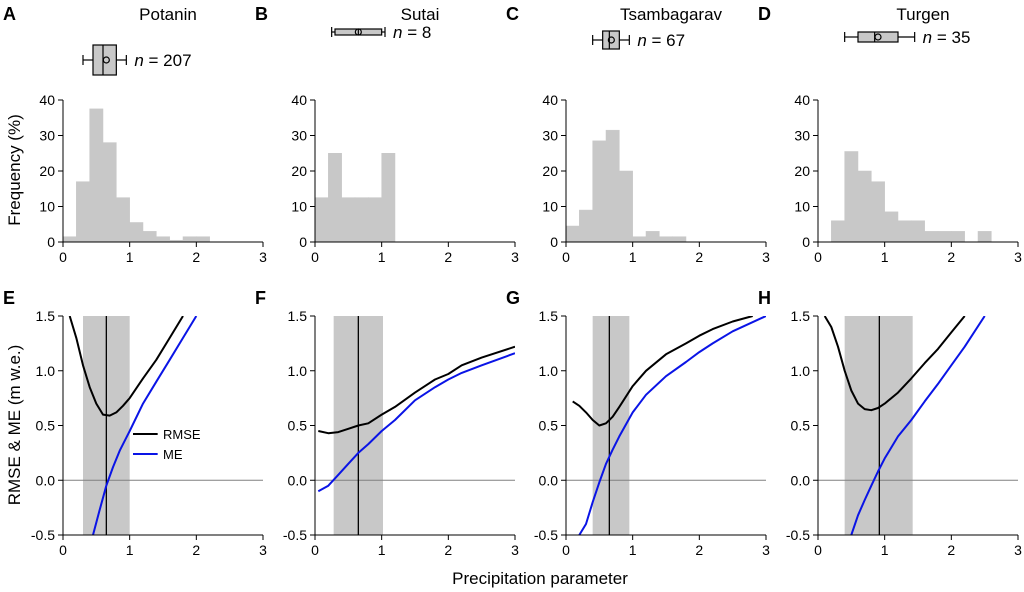 The image size is (1024, 592). I want to click on panel-c-letter: C, so click(512, 14).